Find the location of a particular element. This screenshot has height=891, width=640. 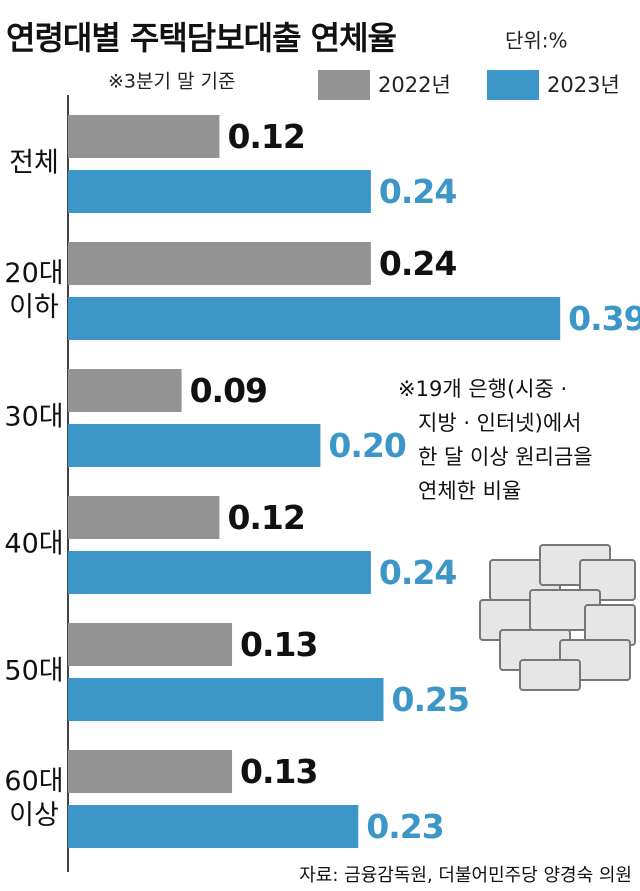

value-label: 0.25 is located at coordinates (430, 699).